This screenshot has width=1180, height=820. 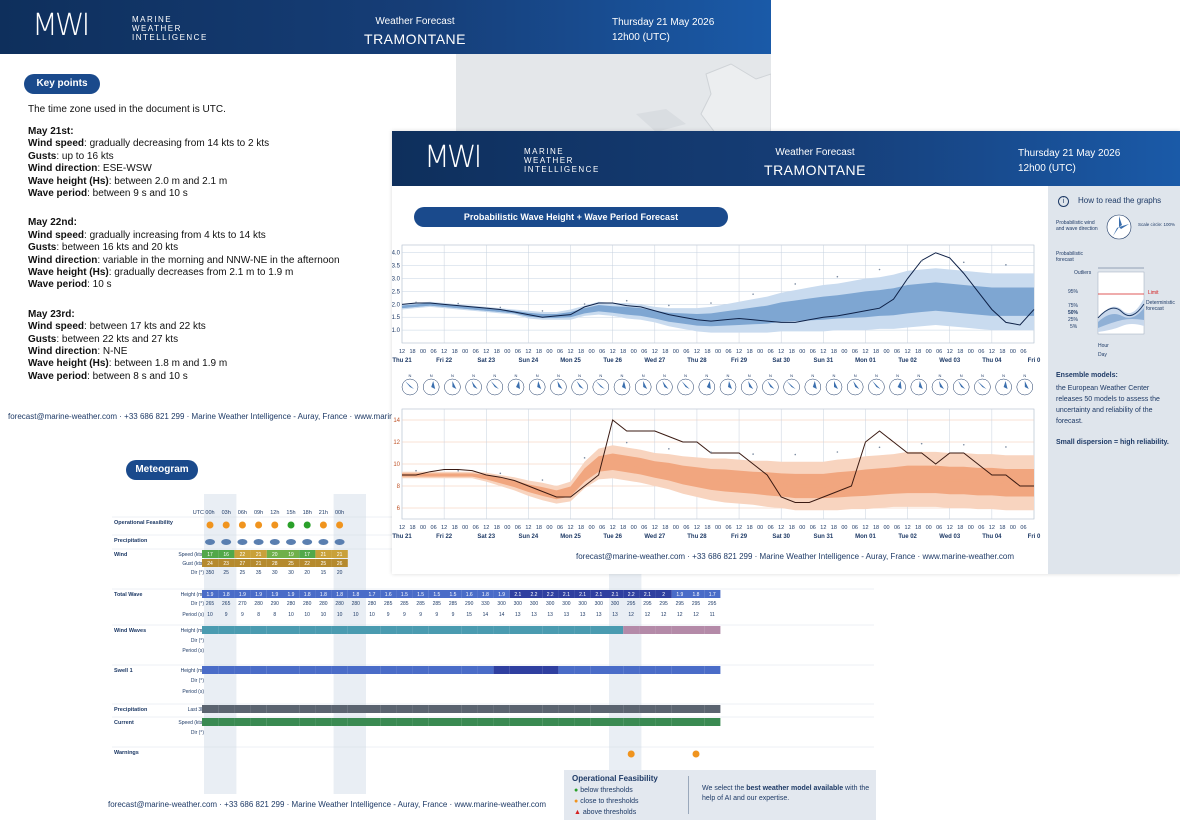 I want to click on key-point-line: Wind speed: between 17 kts and 22 kts, so click(x=117, y=327).